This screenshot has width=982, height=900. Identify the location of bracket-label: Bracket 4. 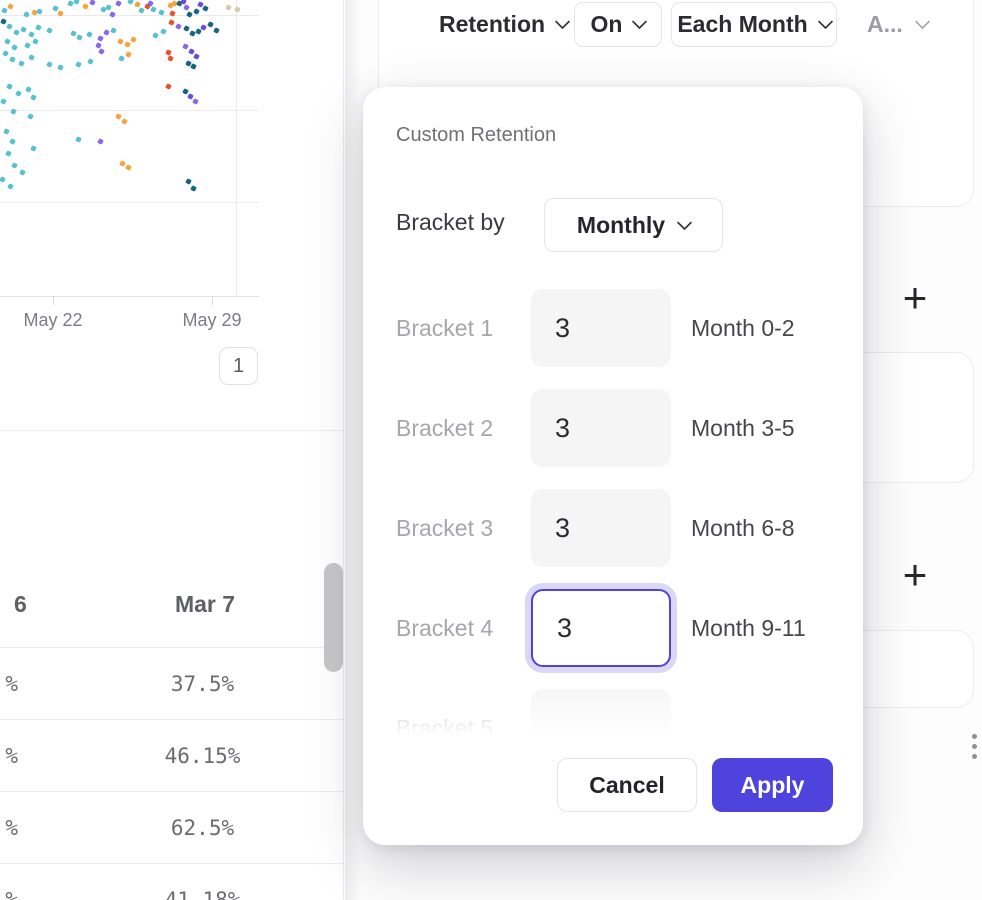
(445, 627).